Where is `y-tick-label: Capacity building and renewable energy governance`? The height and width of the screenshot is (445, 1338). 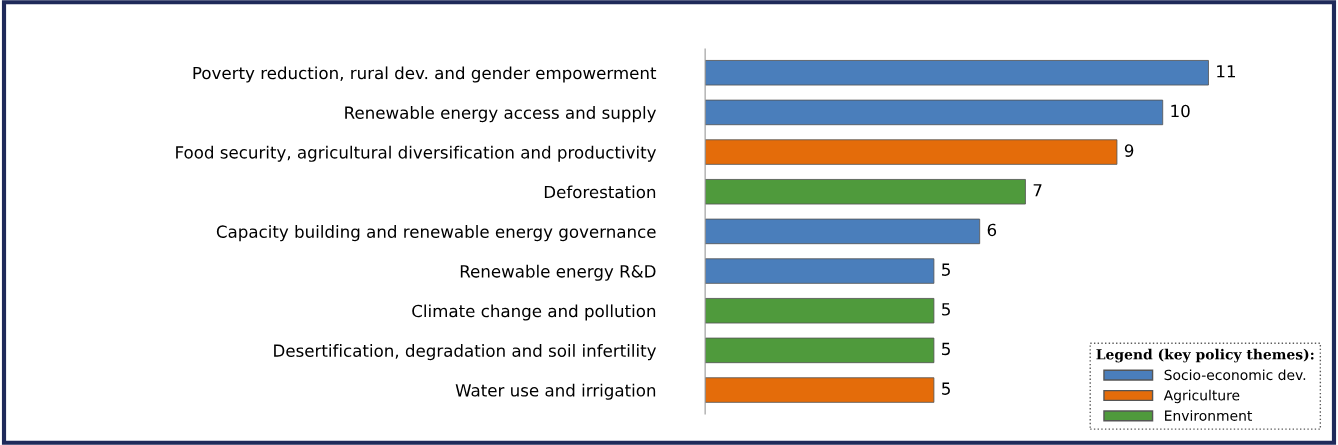 y-tick-label: Capacity building and renewable energy governance is located at coordinates (436, 233).